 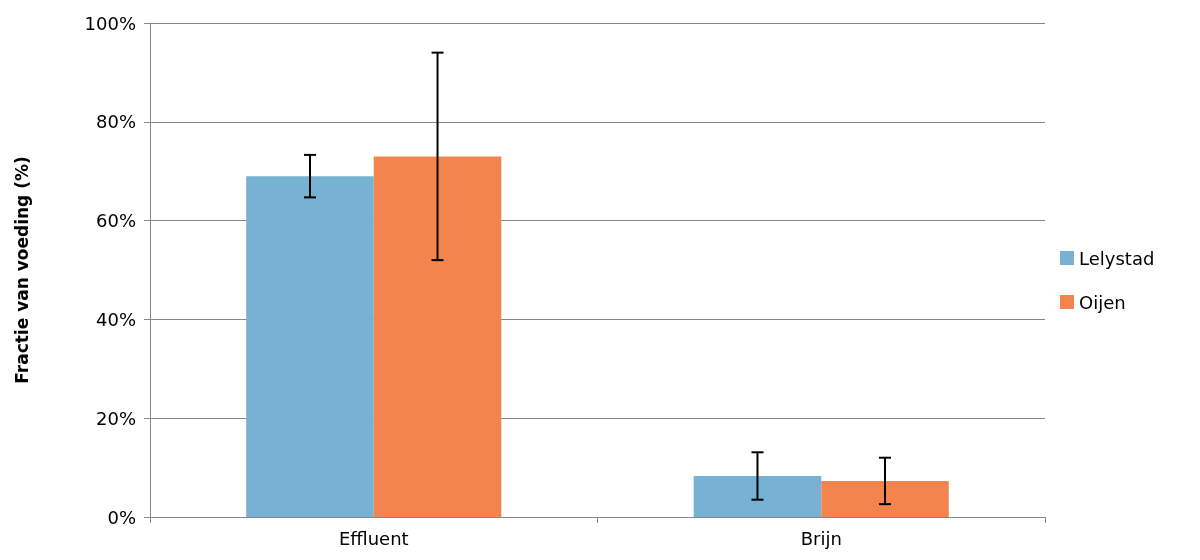 I want to click on legend-label: Lelystad, so click(x=1117, y=258).